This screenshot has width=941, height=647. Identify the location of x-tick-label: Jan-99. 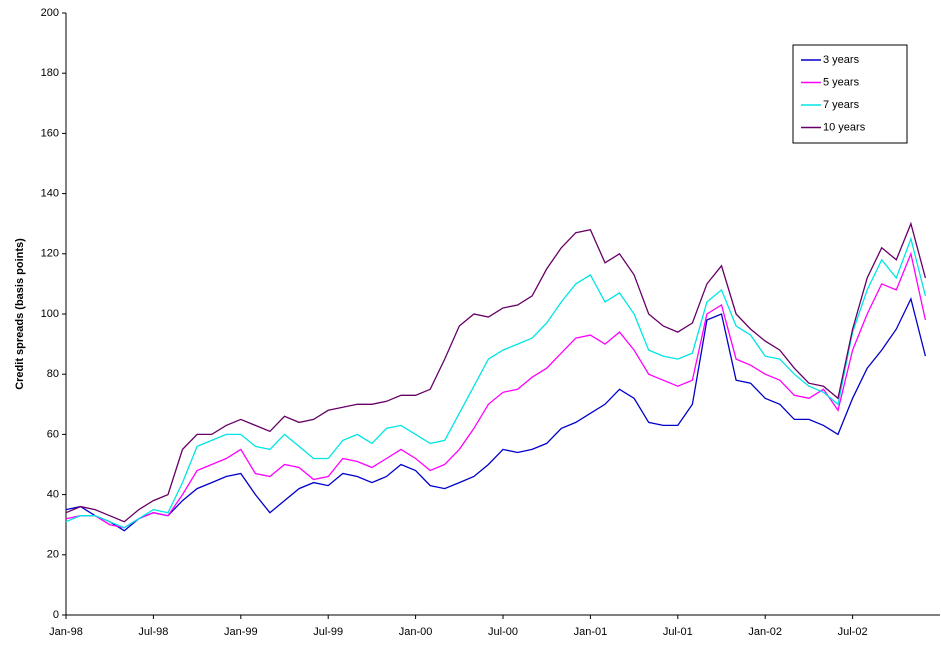
(241, 632).